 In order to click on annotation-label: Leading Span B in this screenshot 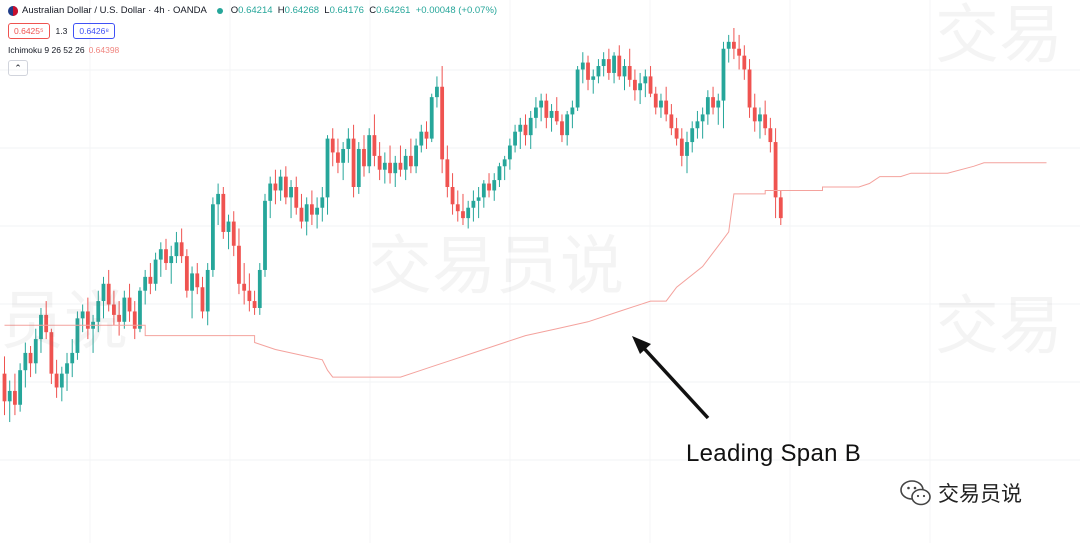, I will do `click(774, 453)`.